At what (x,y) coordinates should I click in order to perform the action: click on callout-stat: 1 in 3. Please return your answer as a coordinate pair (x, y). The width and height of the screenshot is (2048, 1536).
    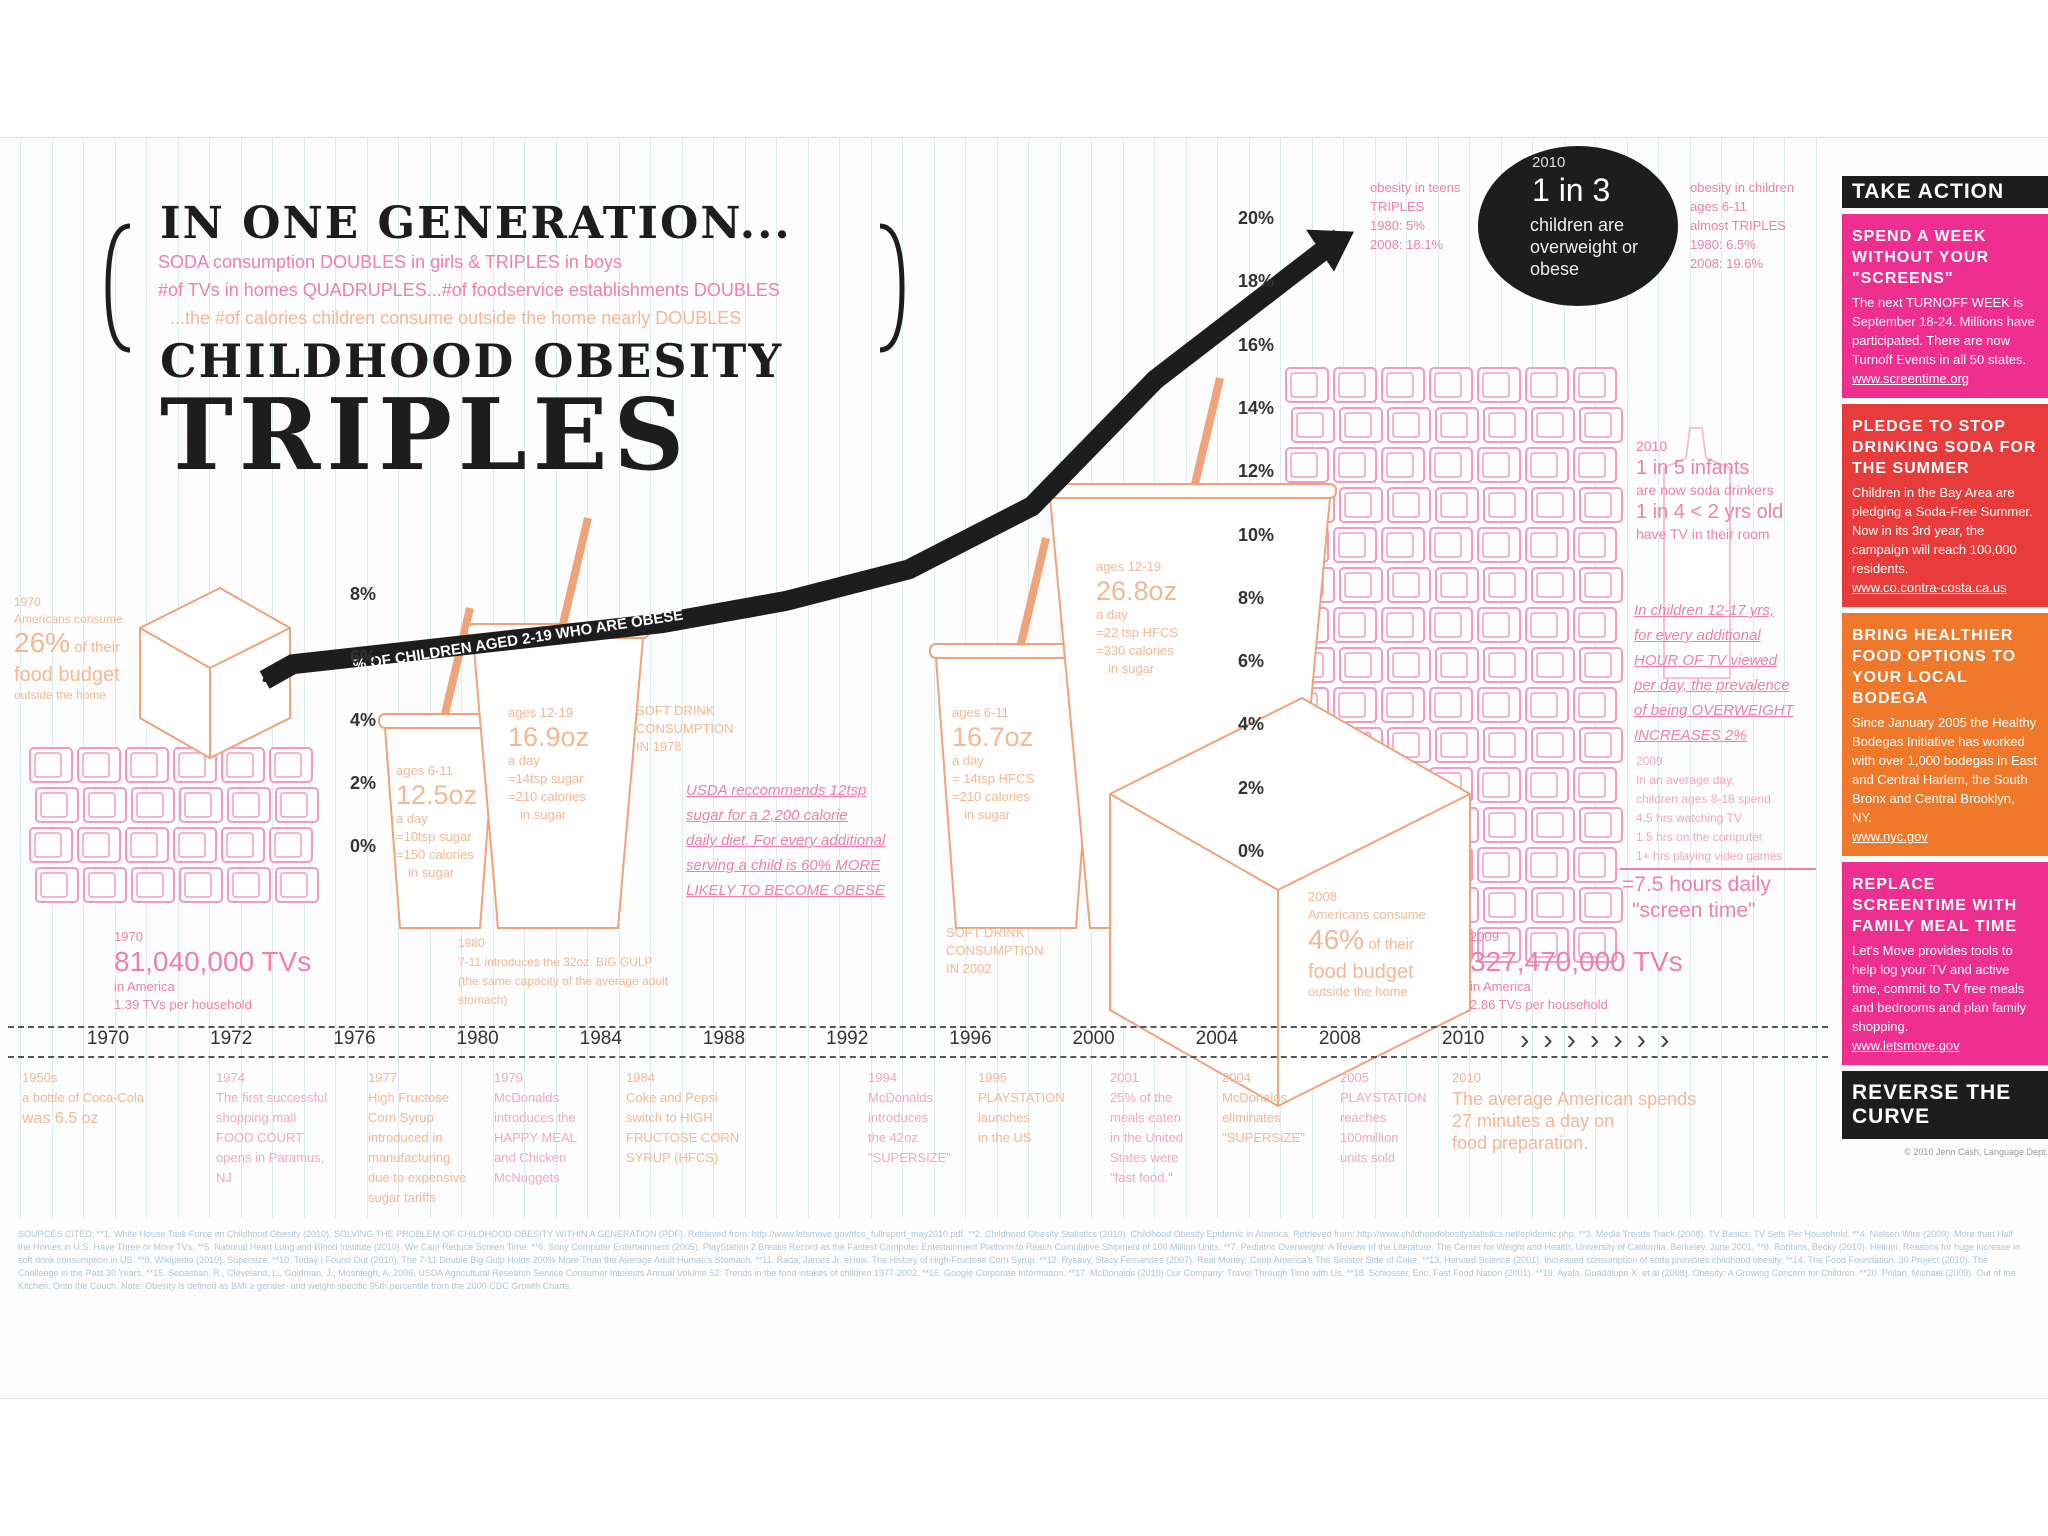
    Looking at the image, I should click on (1571, 190).